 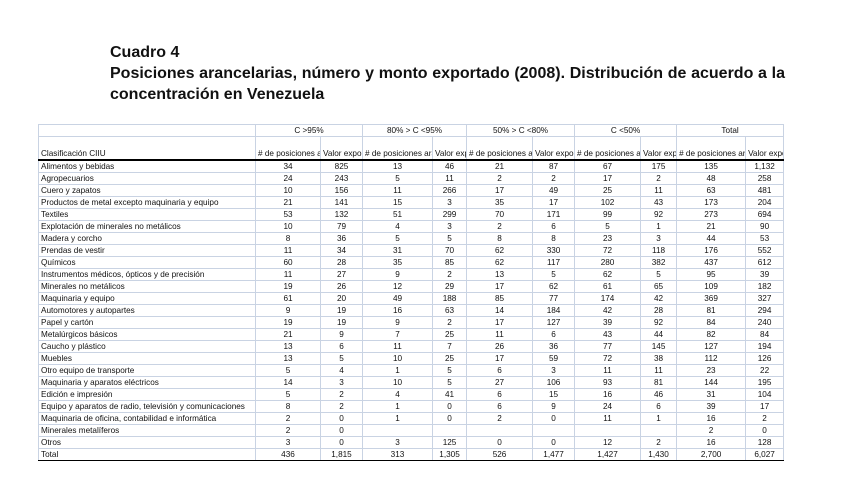 I want to click on table-row: Metalúrgicos básicos 21 9 7 25 11 6 43 44 82 84, so click(x=411, y=334).